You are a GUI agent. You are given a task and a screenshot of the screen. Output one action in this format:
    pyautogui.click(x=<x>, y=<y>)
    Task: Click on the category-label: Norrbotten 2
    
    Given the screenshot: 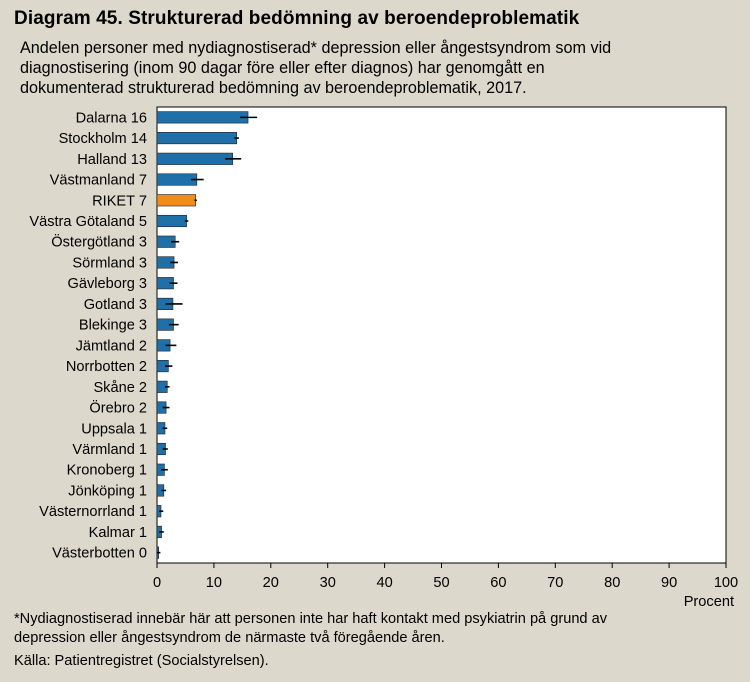 What is the action you would take?
    pyautogui.click(x=106, y=367)
    